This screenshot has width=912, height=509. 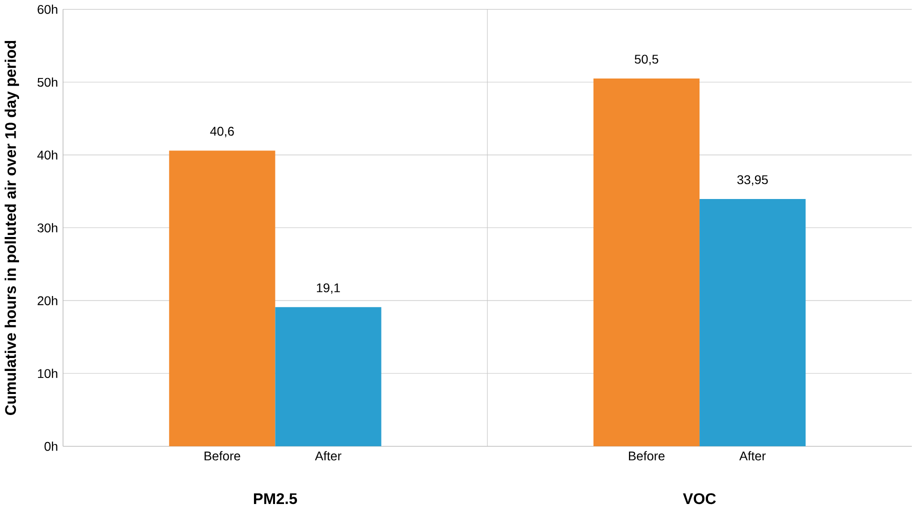 I want to click on y-tick-label: 50h, so click(x=48, y=82).